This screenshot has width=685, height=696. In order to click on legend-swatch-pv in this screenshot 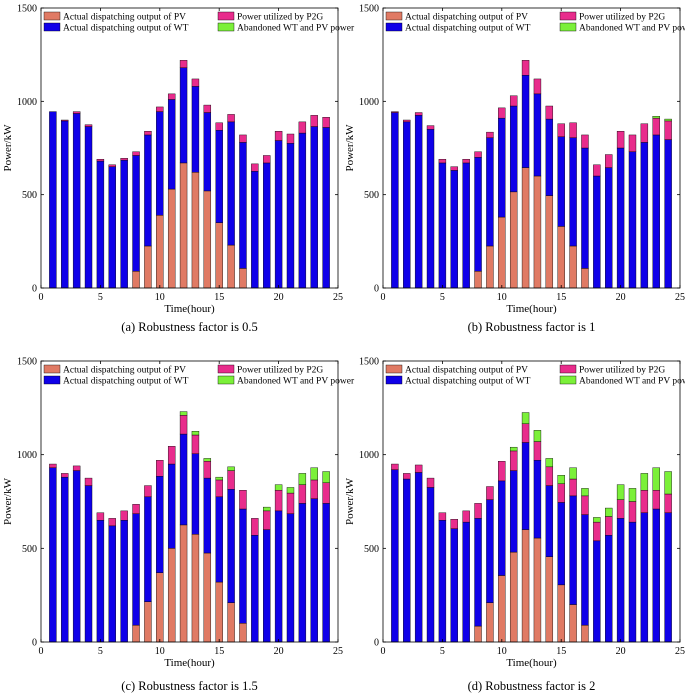, I will do `click(52, 16)`.